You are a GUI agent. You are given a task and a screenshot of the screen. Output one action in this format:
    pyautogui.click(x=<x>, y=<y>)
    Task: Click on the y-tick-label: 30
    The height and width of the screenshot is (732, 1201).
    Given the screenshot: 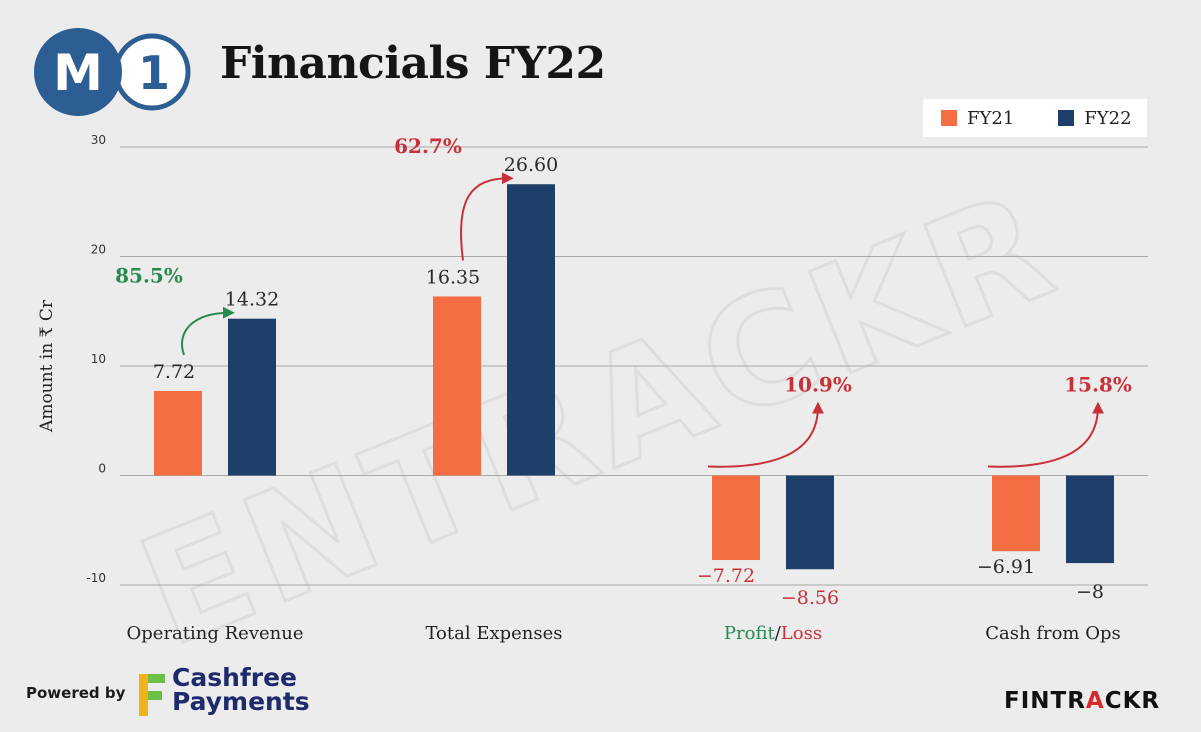 What is the action you would take?
    pyautogui.click(x=98, y=140)
    